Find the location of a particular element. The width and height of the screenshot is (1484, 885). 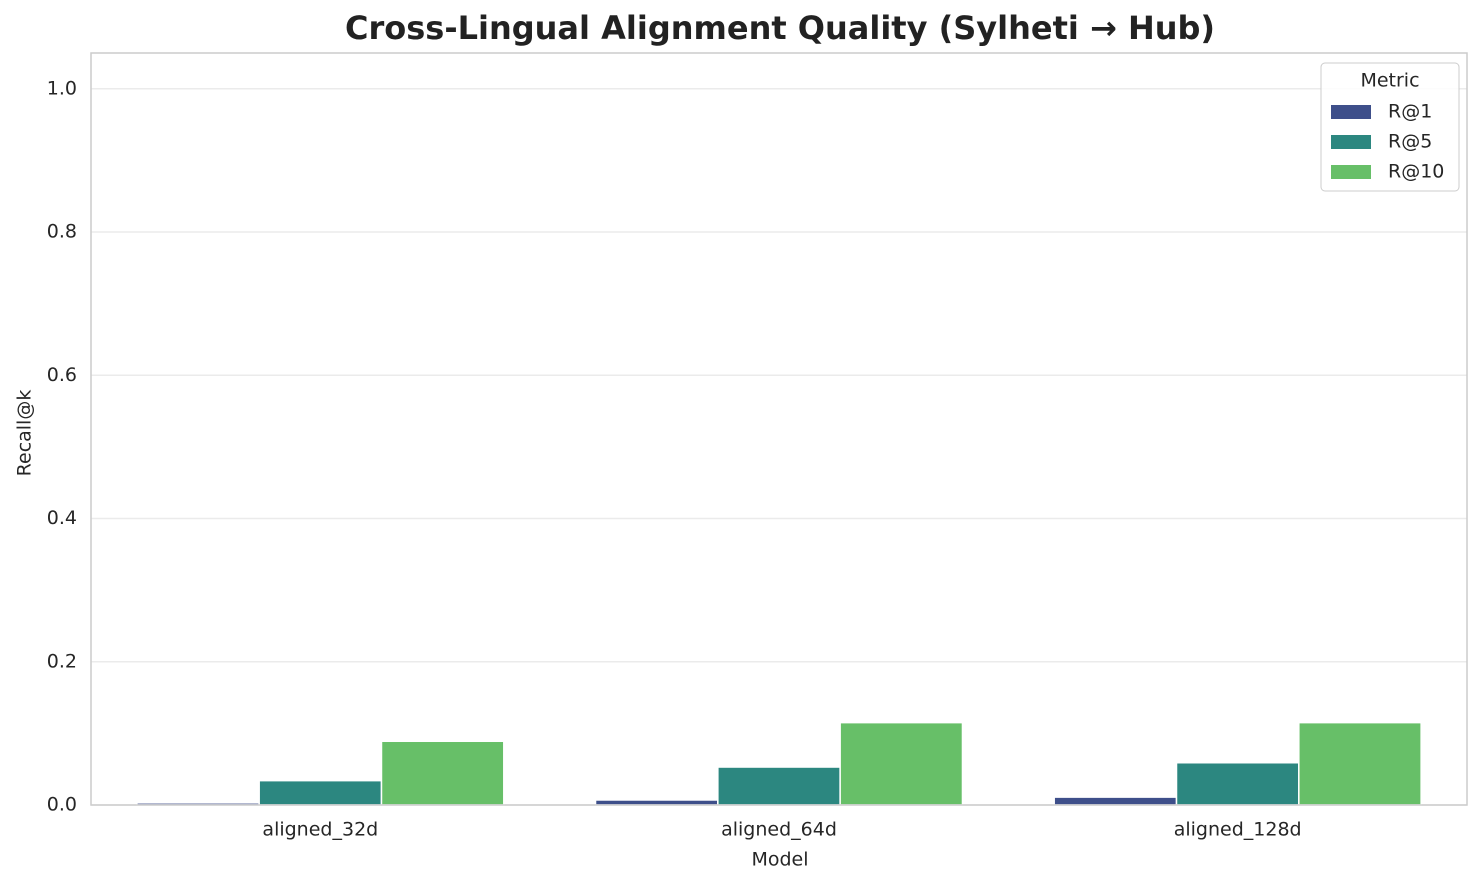

legend: Metric R@1 R@5 R@10 is located at coordinates (1390, 127).